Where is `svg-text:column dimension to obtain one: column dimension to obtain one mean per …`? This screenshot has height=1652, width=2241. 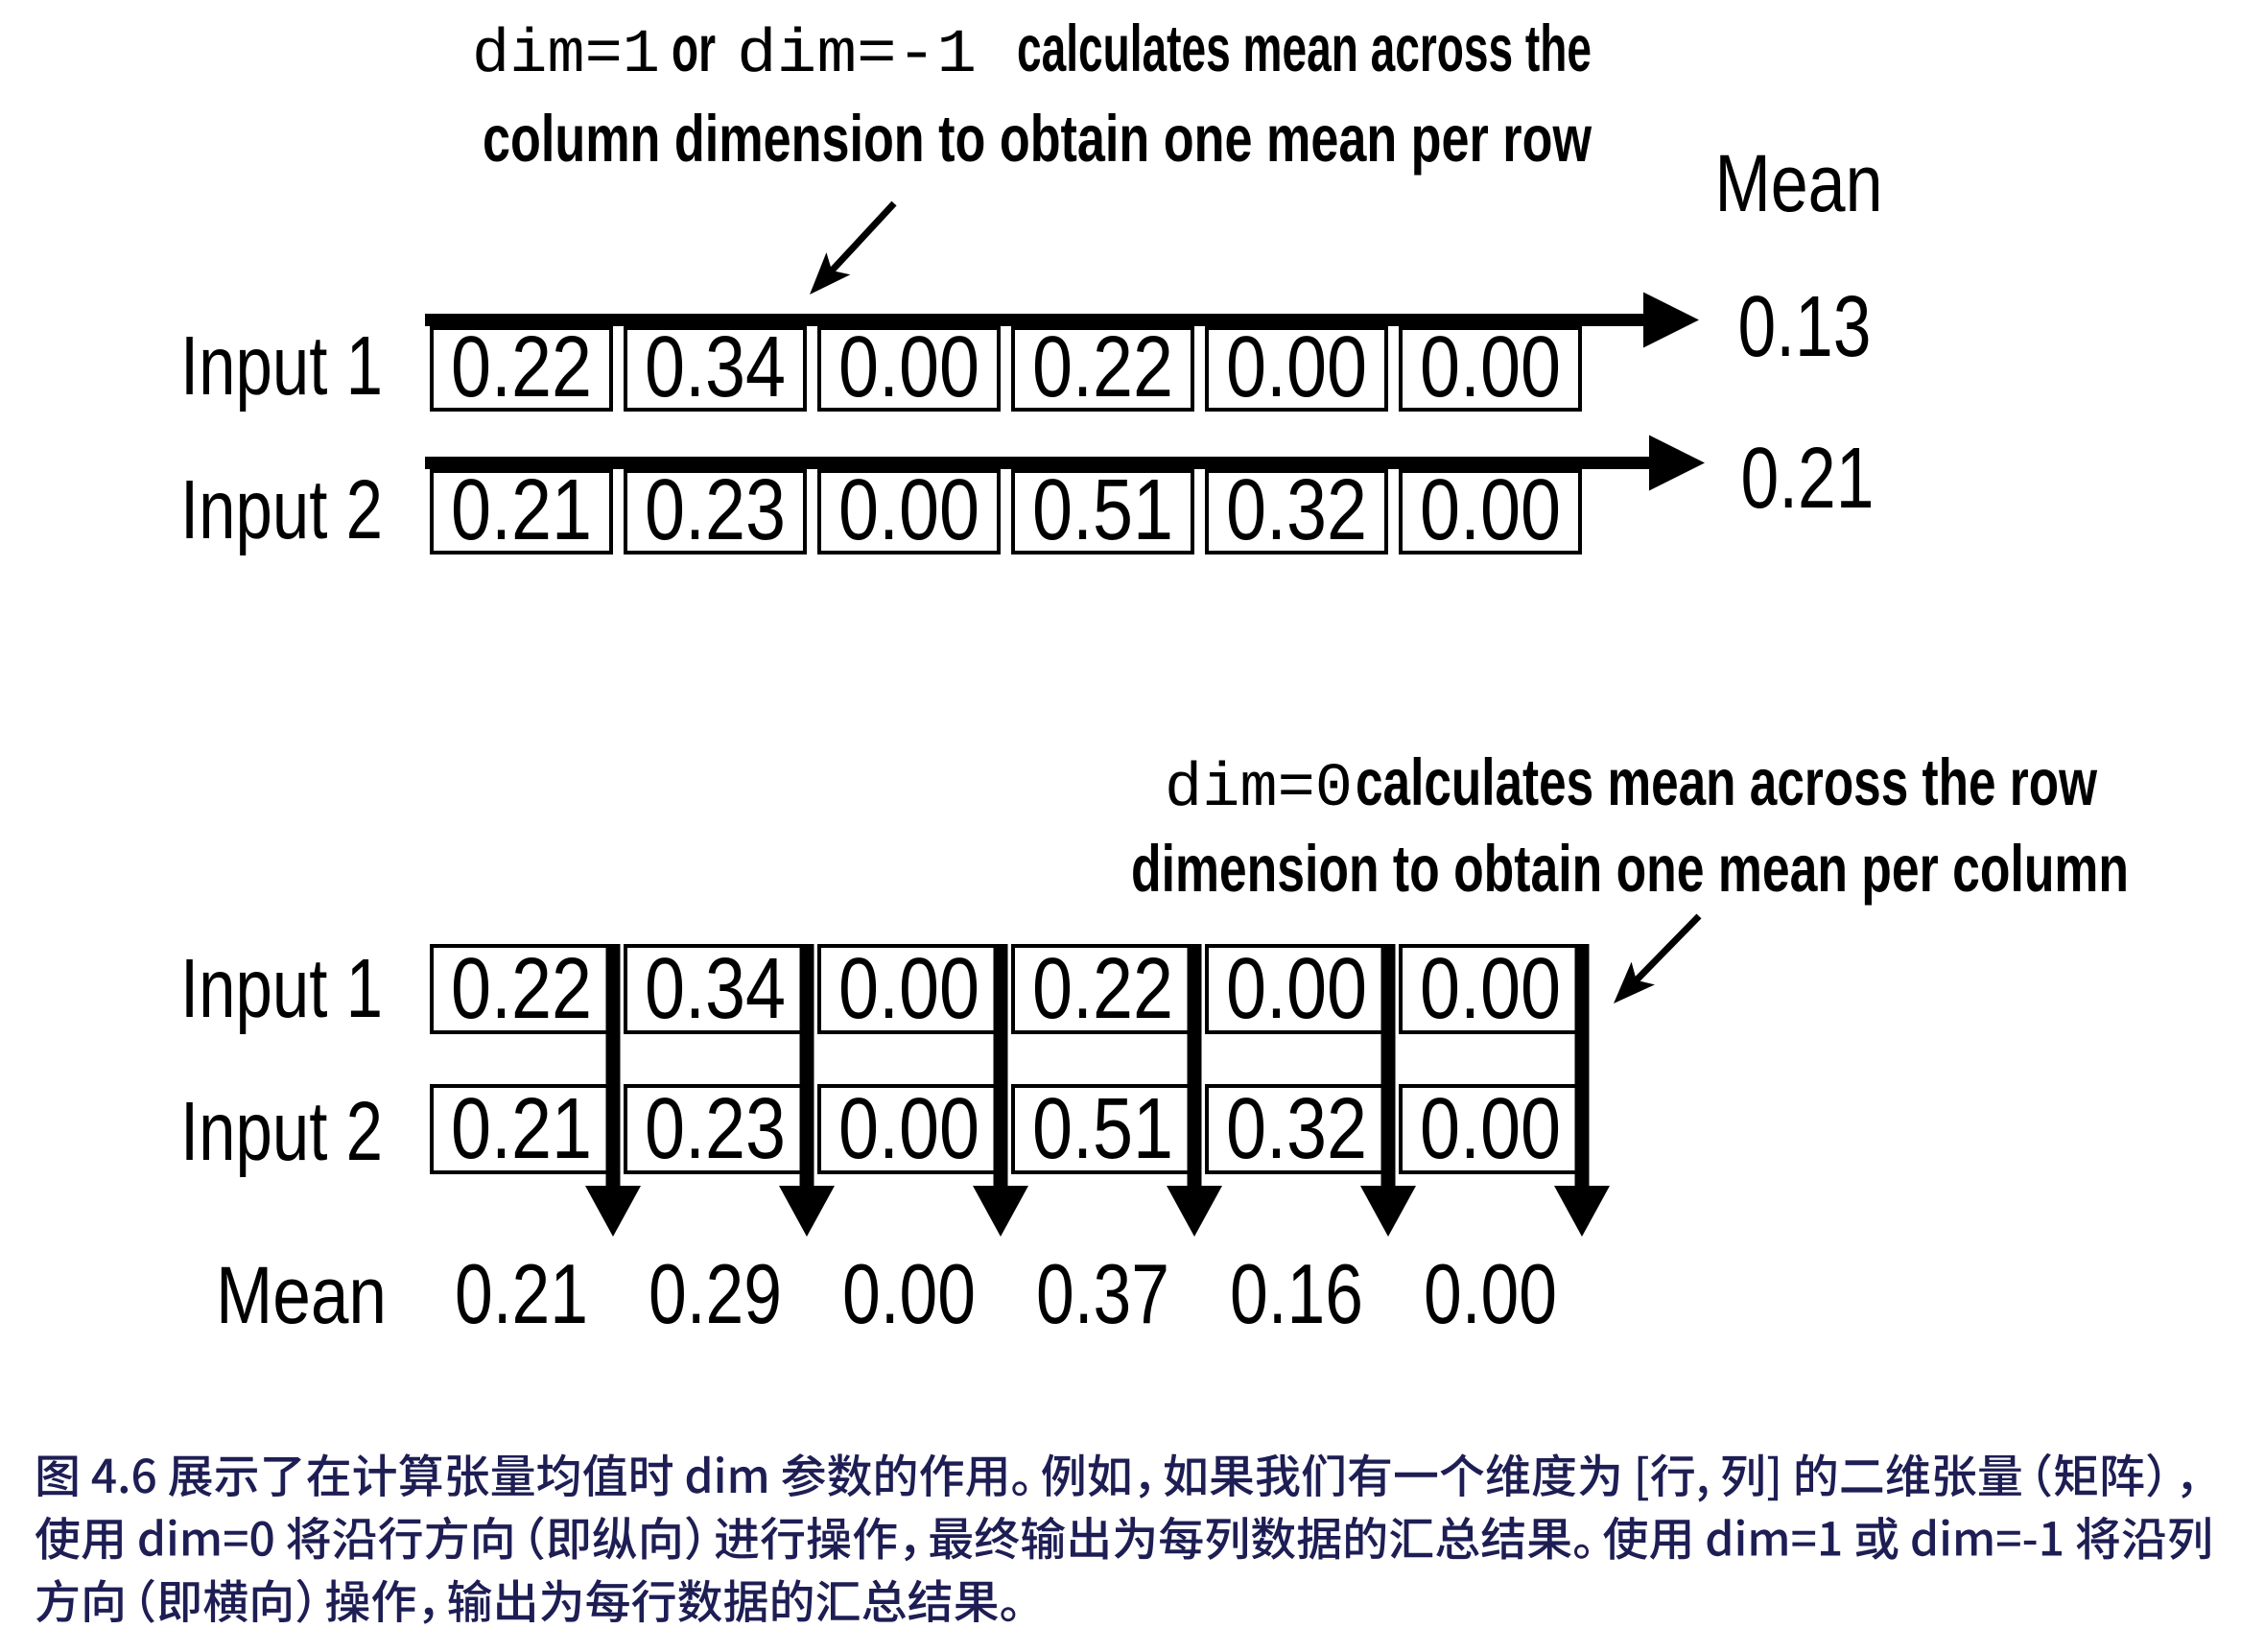 svg-text:column dimension to obtain one: column dimension to obtain one mean per … is located at coordinates (1037, 139).